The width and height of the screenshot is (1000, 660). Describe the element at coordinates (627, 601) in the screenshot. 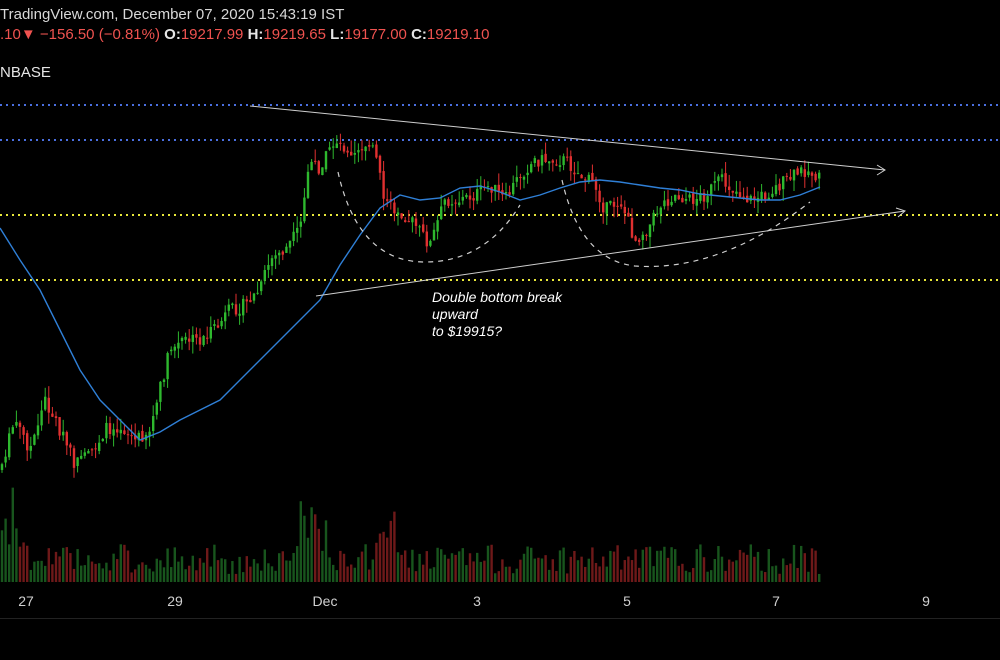

I see `x-tick-label: 5` at that location.